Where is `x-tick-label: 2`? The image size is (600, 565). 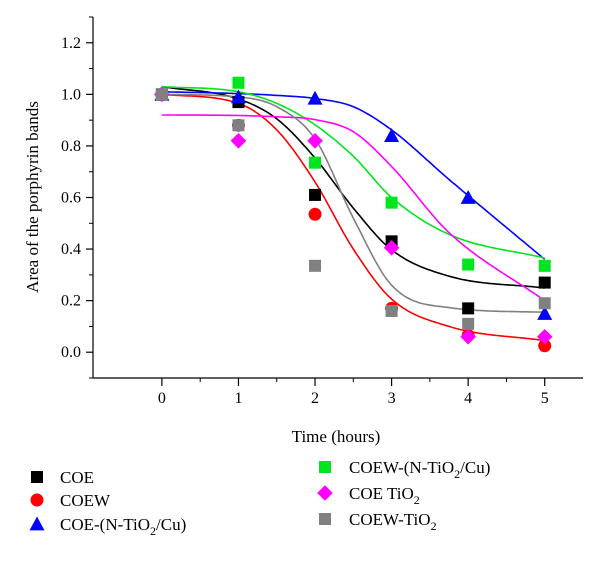
x-tick-label: 2 is located at coordinates (315, 398).